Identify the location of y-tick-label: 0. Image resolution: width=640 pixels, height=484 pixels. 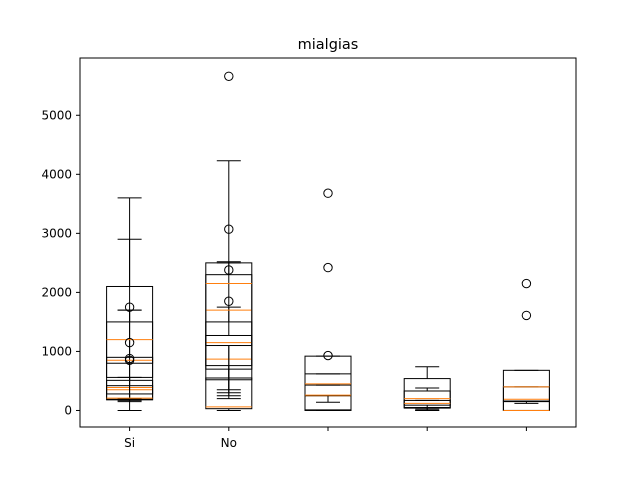
(68, 410).